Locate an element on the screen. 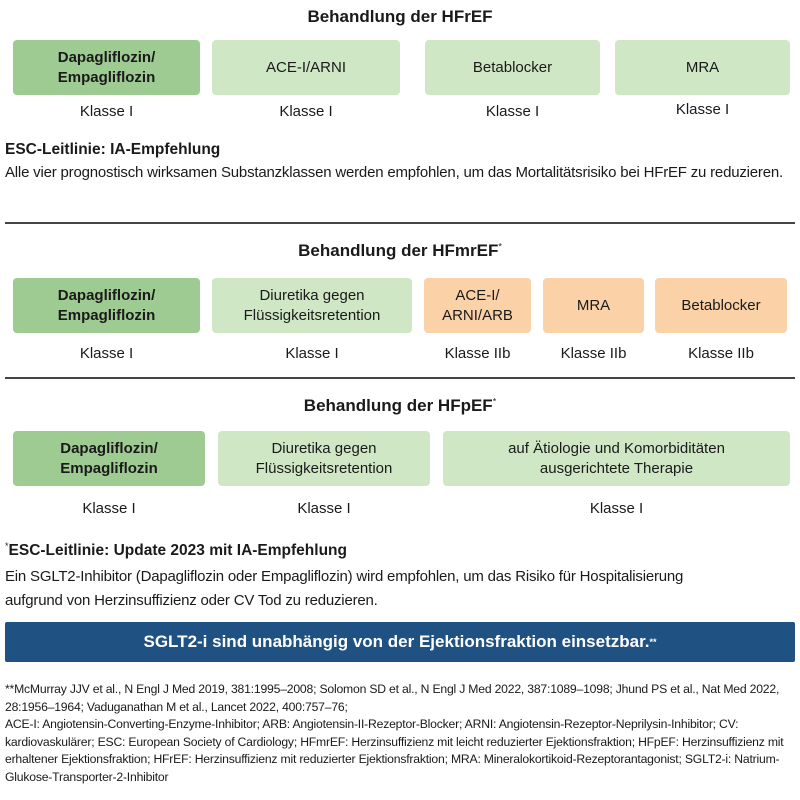 The image size is (800, 800). hfmref-title-text: Behandlung der HFmrEF is located at coordinates (398, 250).